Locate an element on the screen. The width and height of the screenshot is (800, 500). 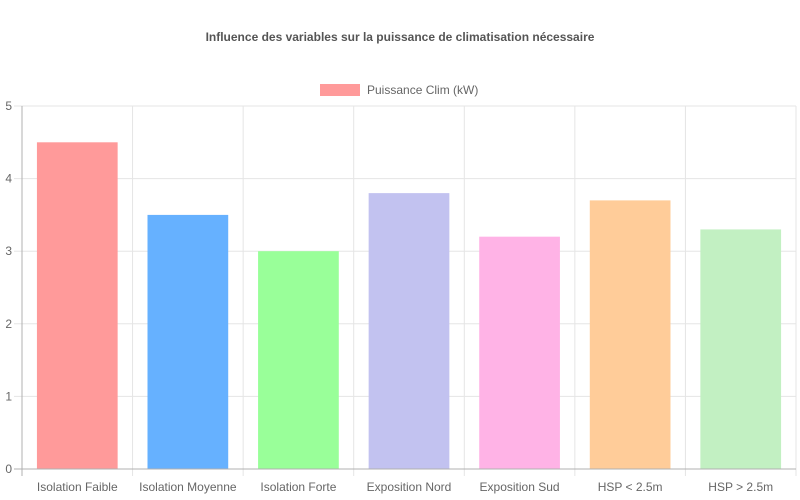
x-tick-label: Isolation Moyenne is located at coordinates (188, 487).